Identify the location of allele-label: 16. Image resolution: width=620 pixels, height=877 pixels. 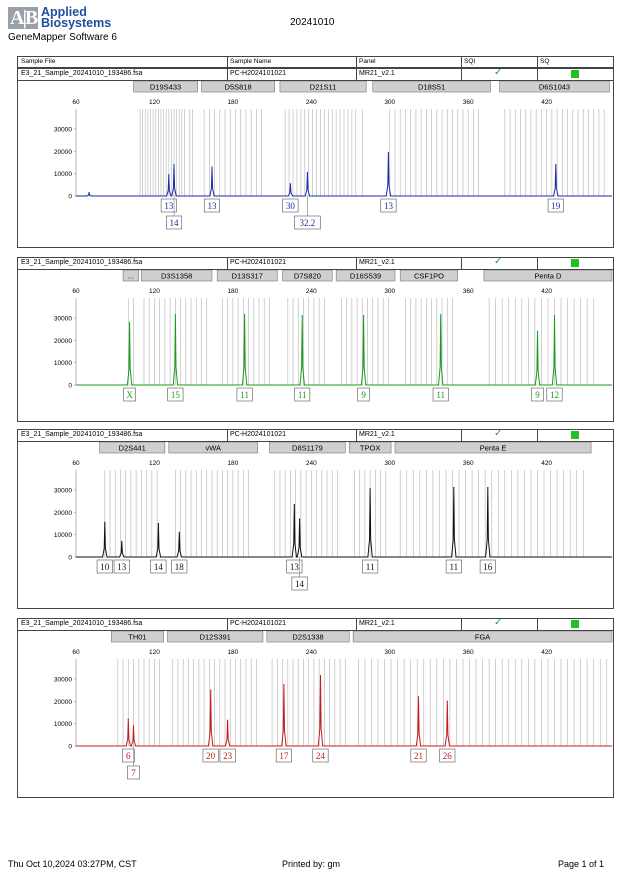
(488, 567).